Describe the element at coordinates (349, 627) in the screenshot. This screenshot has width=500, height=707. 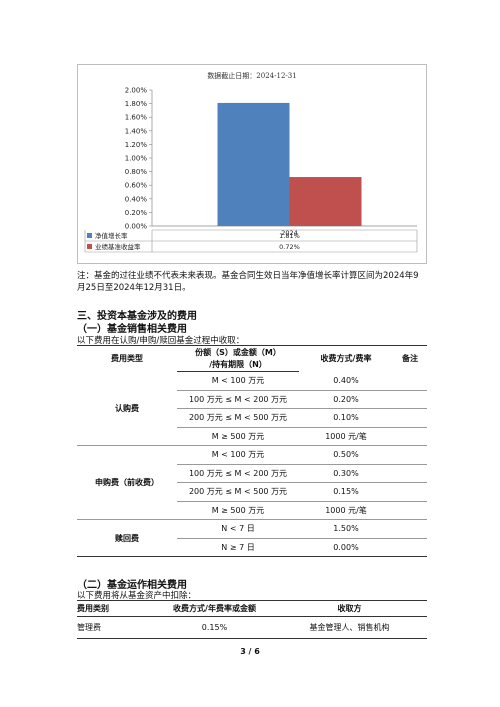
I see `payee-cell: 基金管理人、销售机构` at that location.